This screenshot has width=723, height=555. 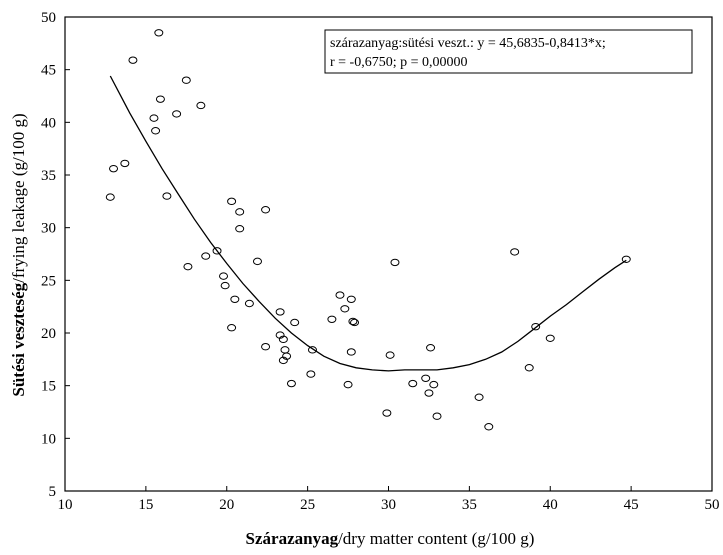 What do you see at coordinates (399, 62) in the screenshot?
I see `legend-line-2: r = -0,6750; p = 0,00000` at bounding box center [399, 62].